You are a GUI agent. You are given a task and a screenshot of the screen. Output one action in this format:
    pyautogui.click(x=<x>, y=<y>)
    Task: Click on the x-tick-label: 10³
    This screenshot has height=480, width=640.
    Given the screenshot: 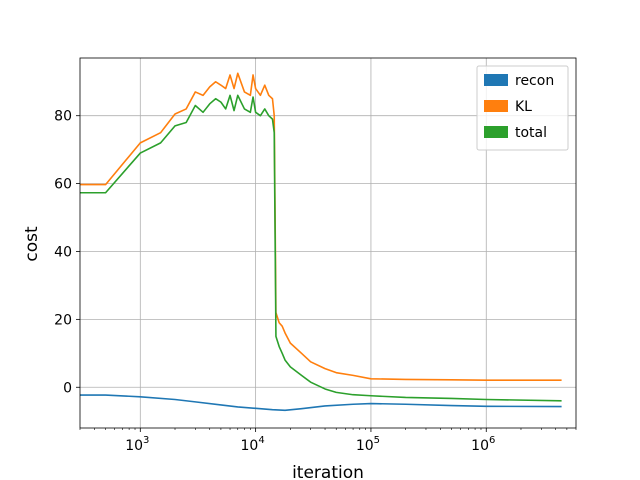 What is the action you would take?
    pyautogui.click(x=137, y=444)
    